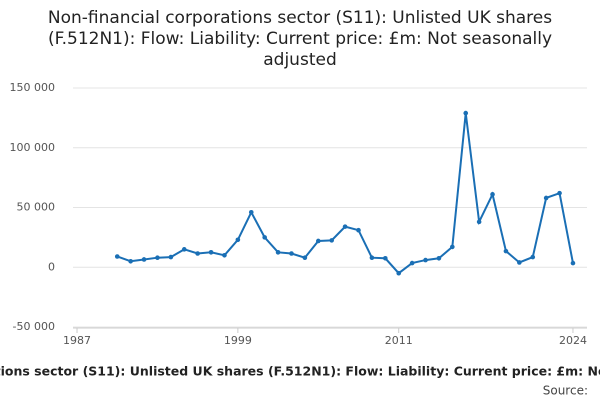 This screenshot has height=400, width=600. What do you see at coordinates (34, 326) in the screenshot?
I see `y-tick-label: -50 000` at bounding box center [34, 326].